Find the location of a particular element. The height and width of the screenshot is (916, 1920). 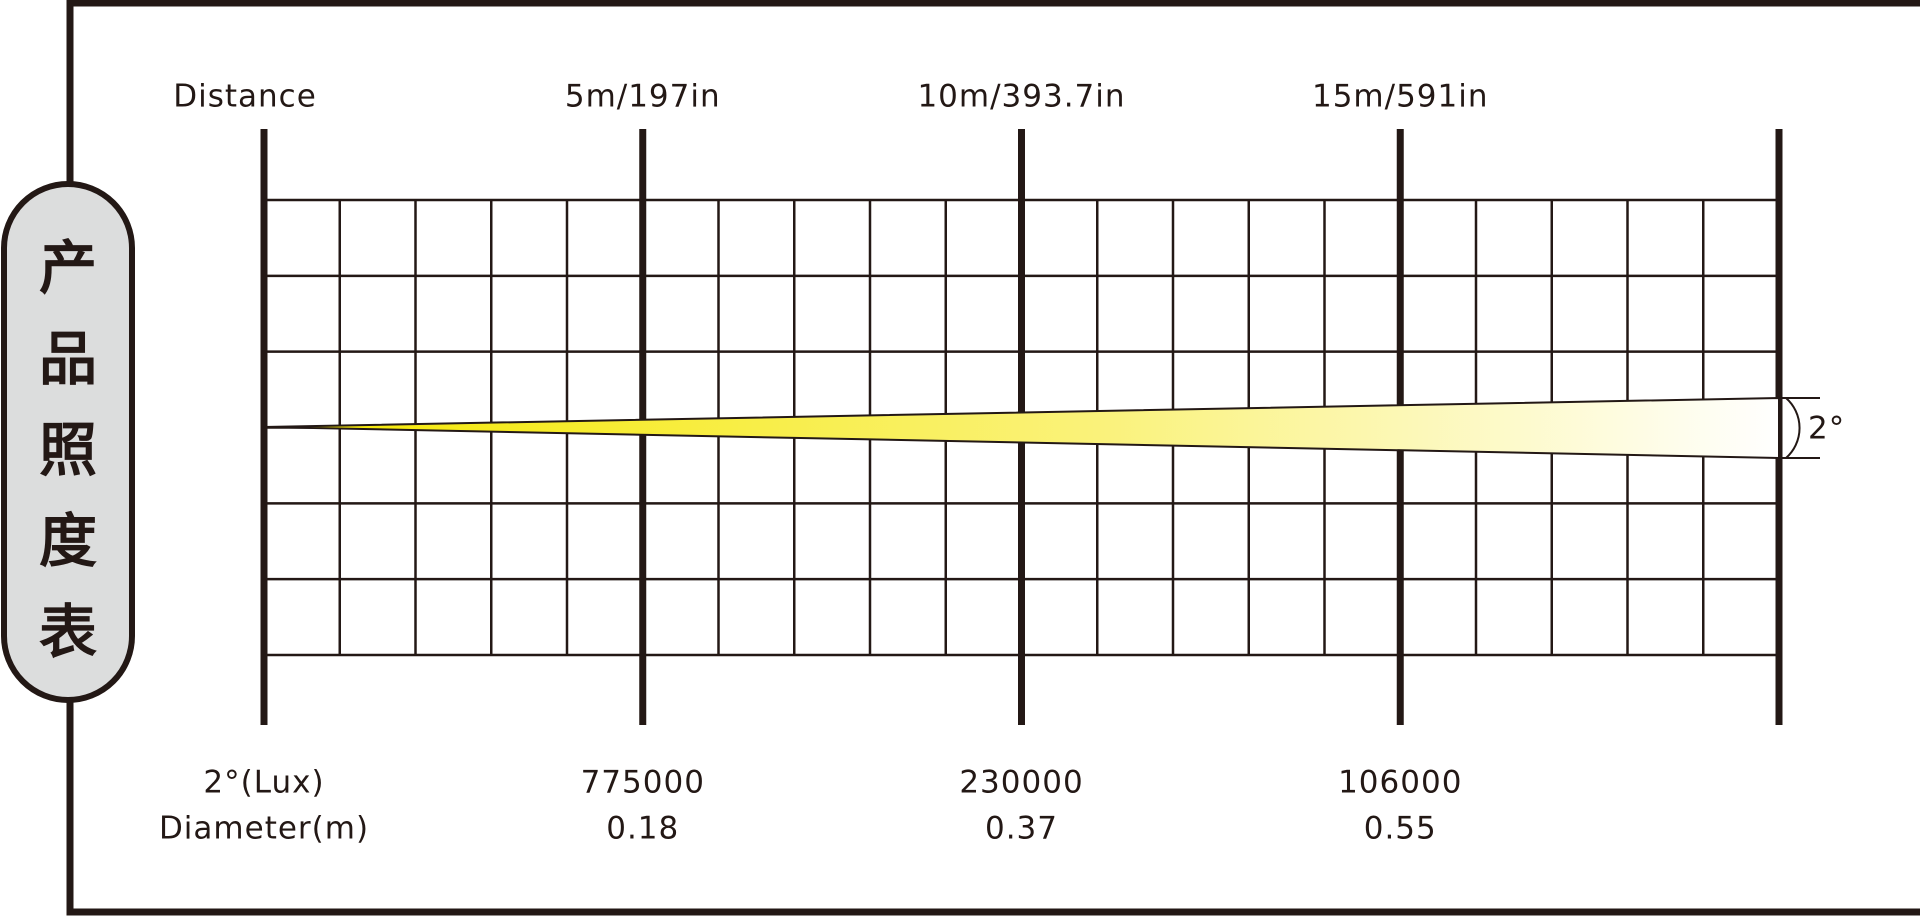

diameter-value: 0.37 is located at coordinates (1021, 829).